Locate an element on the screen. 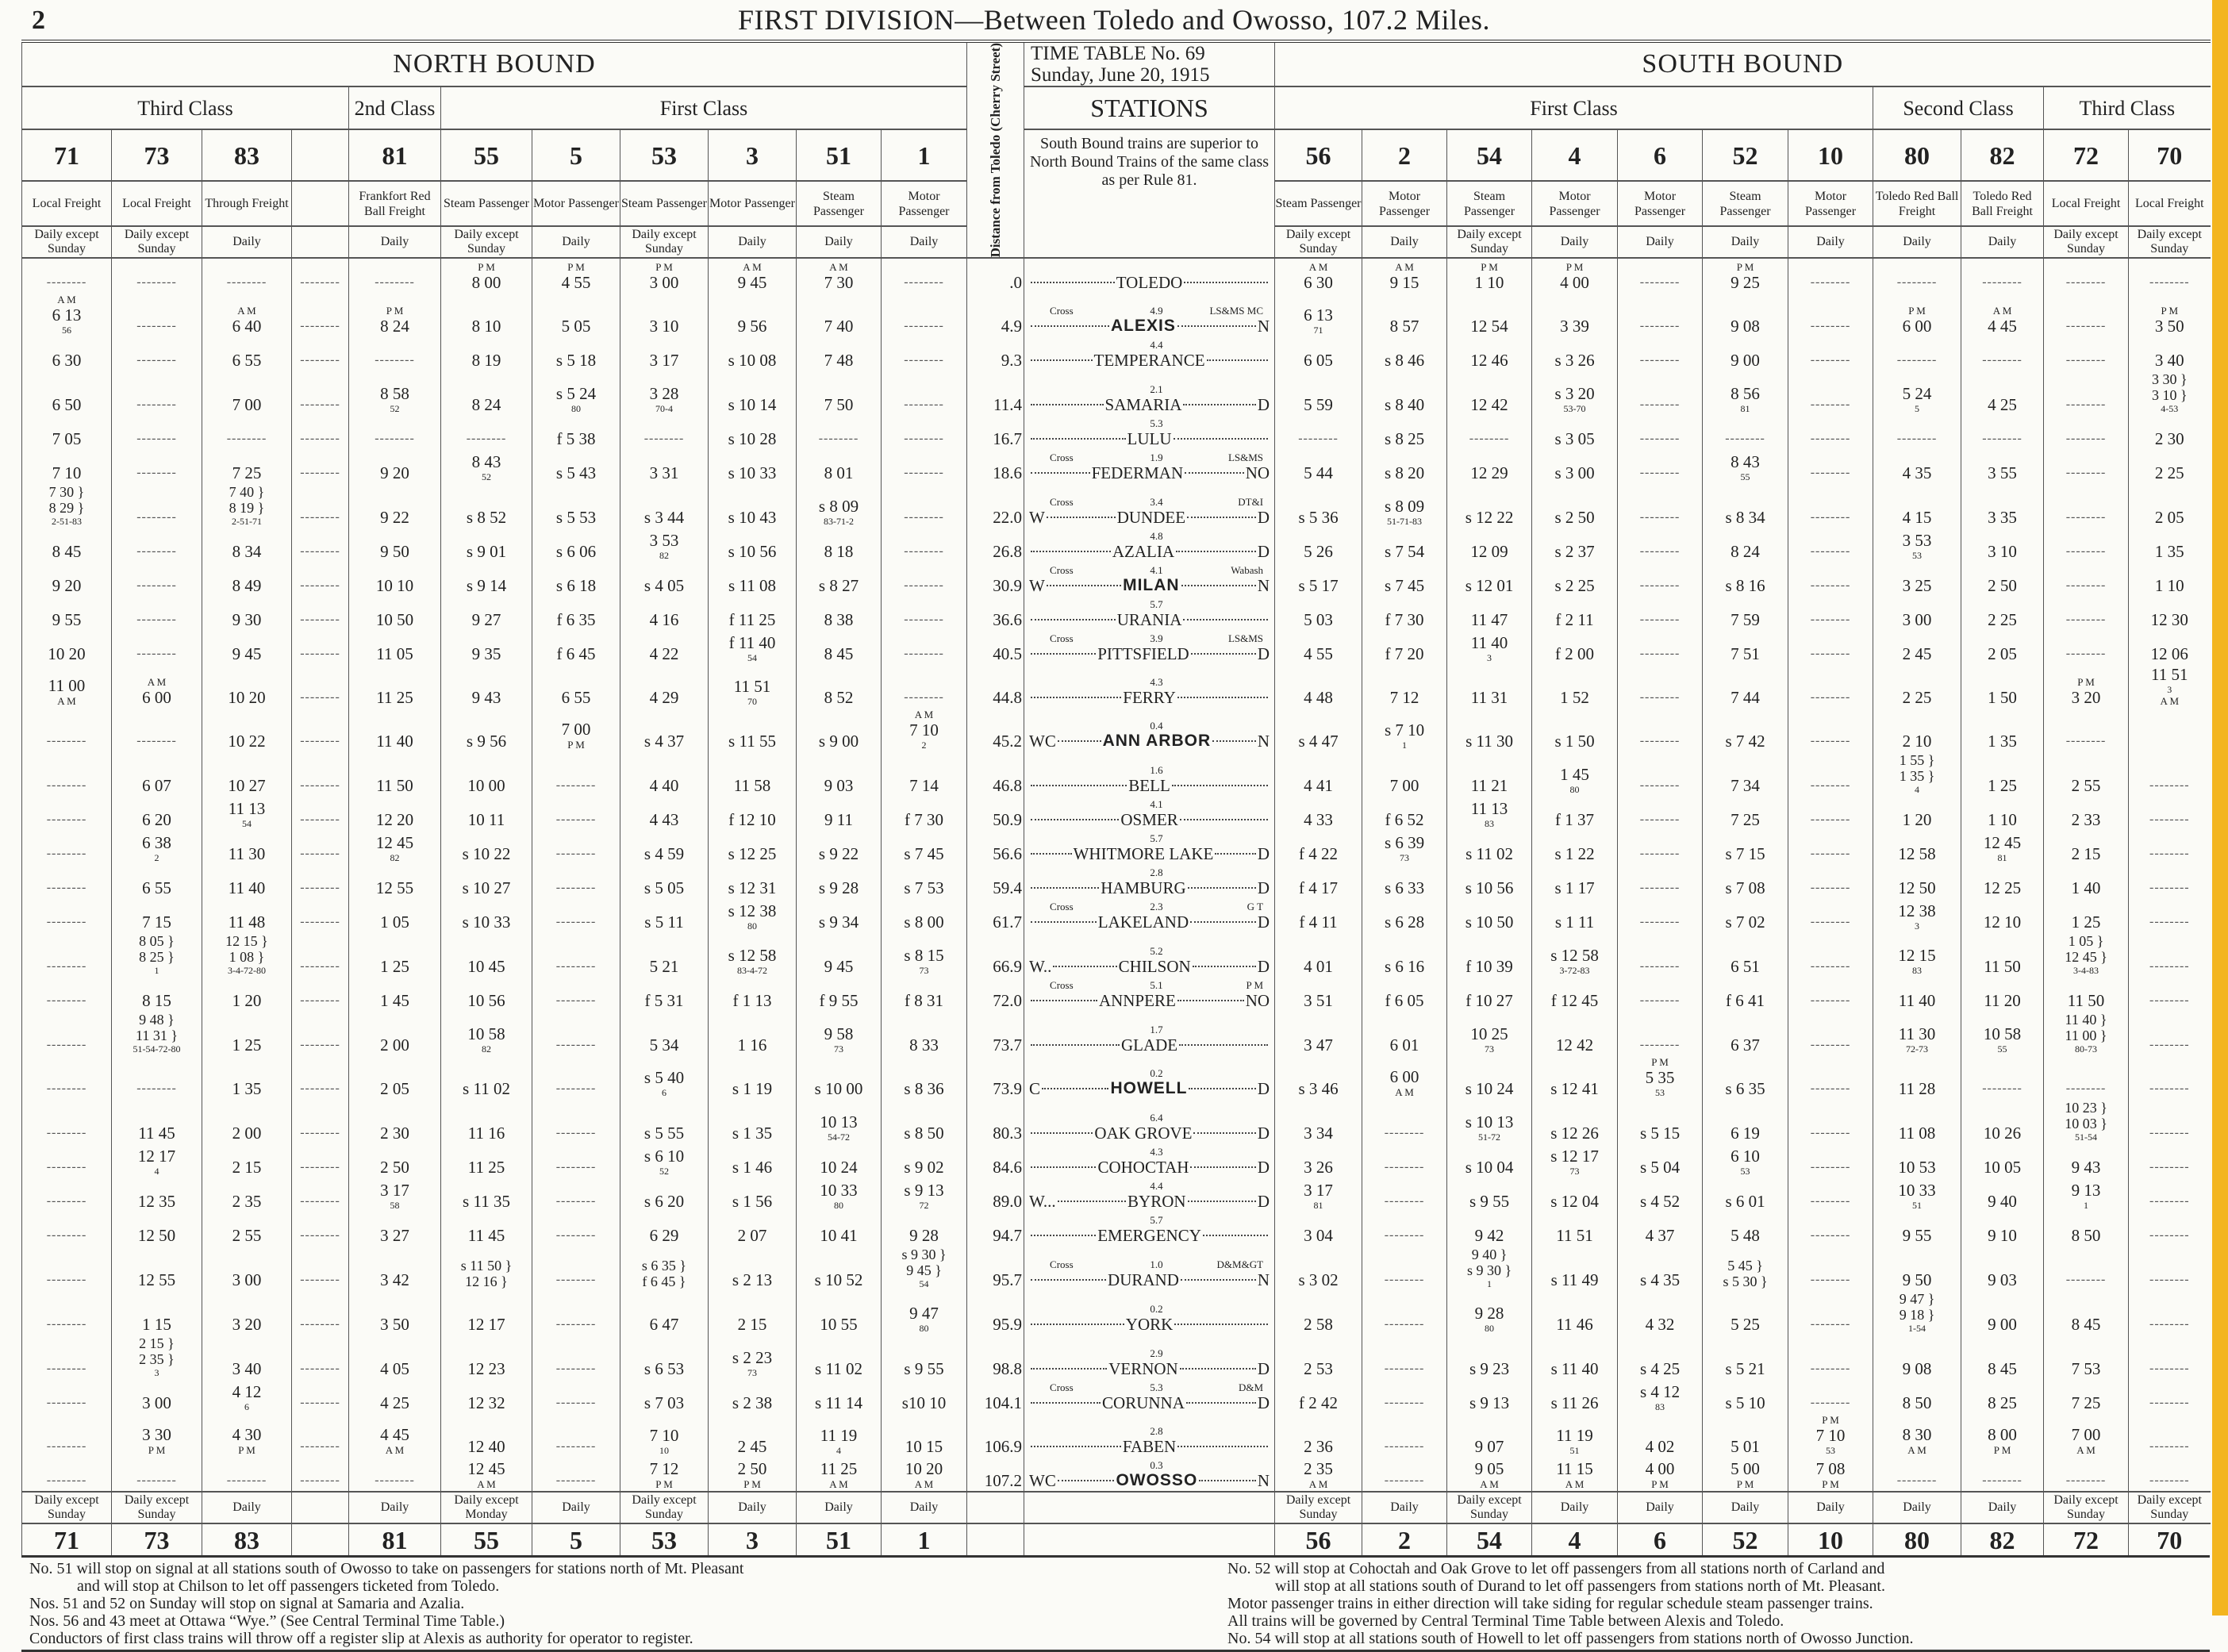 The image size is (2228, 1652). time-stack: s 7 08 is located at coordinates (1745, 887).